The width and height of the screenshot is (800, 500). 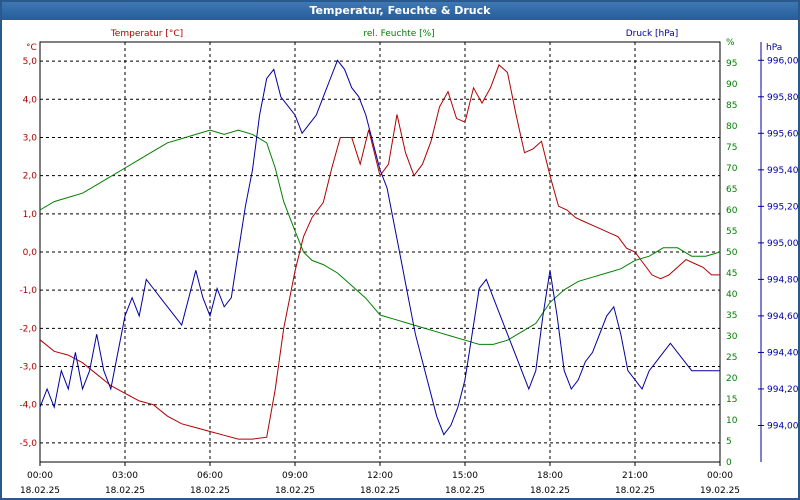 What do you see at coordinates (28, 329) in the screenshot?
I see `left-tick-label: -2,0` at bounding box center [28, 329].